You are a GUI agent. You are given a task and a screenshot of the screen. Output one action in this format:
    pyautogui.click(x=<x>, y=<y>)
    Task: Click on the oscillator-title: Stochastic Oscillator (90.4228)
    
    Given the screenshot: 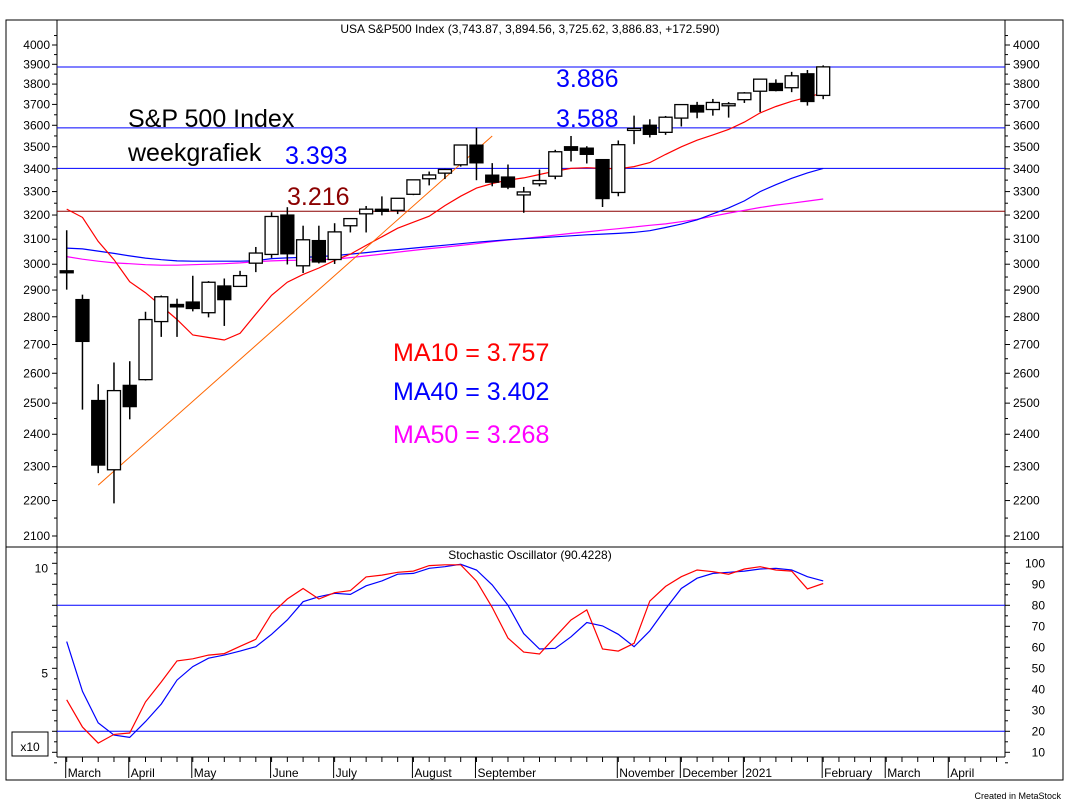 What is the action you would take?
    pyautogui.click(x=529, y=555)
    